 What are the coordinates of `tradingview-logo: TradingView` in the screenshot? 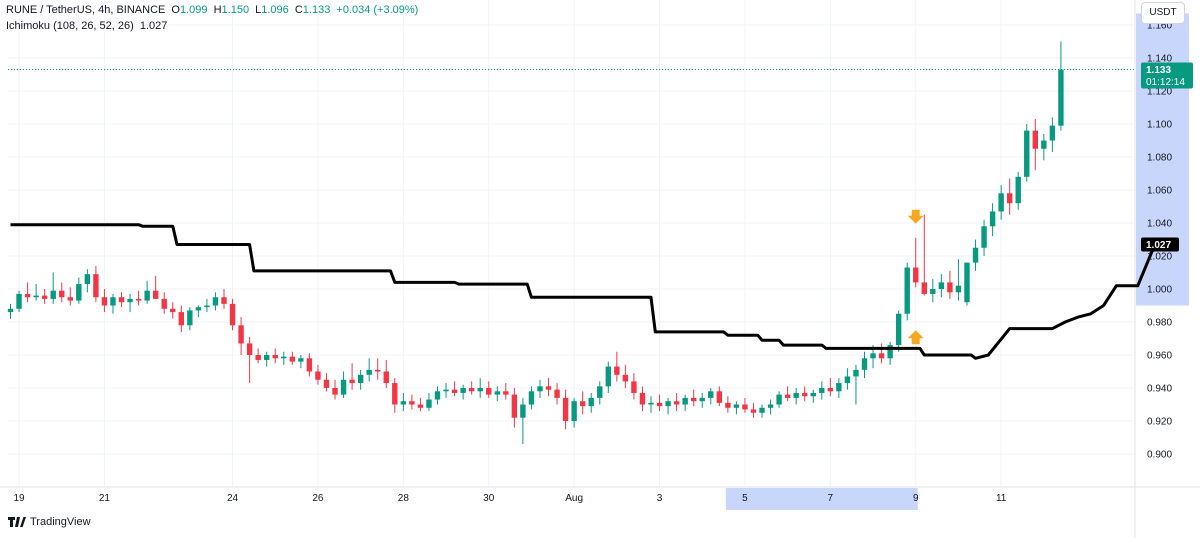 It's located at (49, 522).